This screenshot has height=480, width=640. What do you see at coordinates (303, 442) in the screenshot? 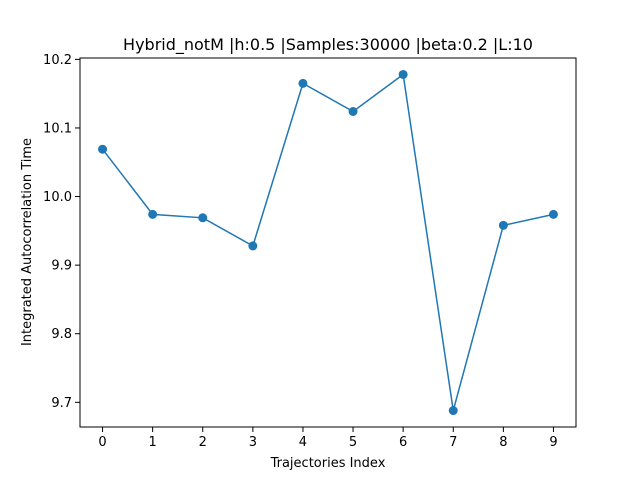
I see `x-tick-label: 4` at bounding box center [303, 442].